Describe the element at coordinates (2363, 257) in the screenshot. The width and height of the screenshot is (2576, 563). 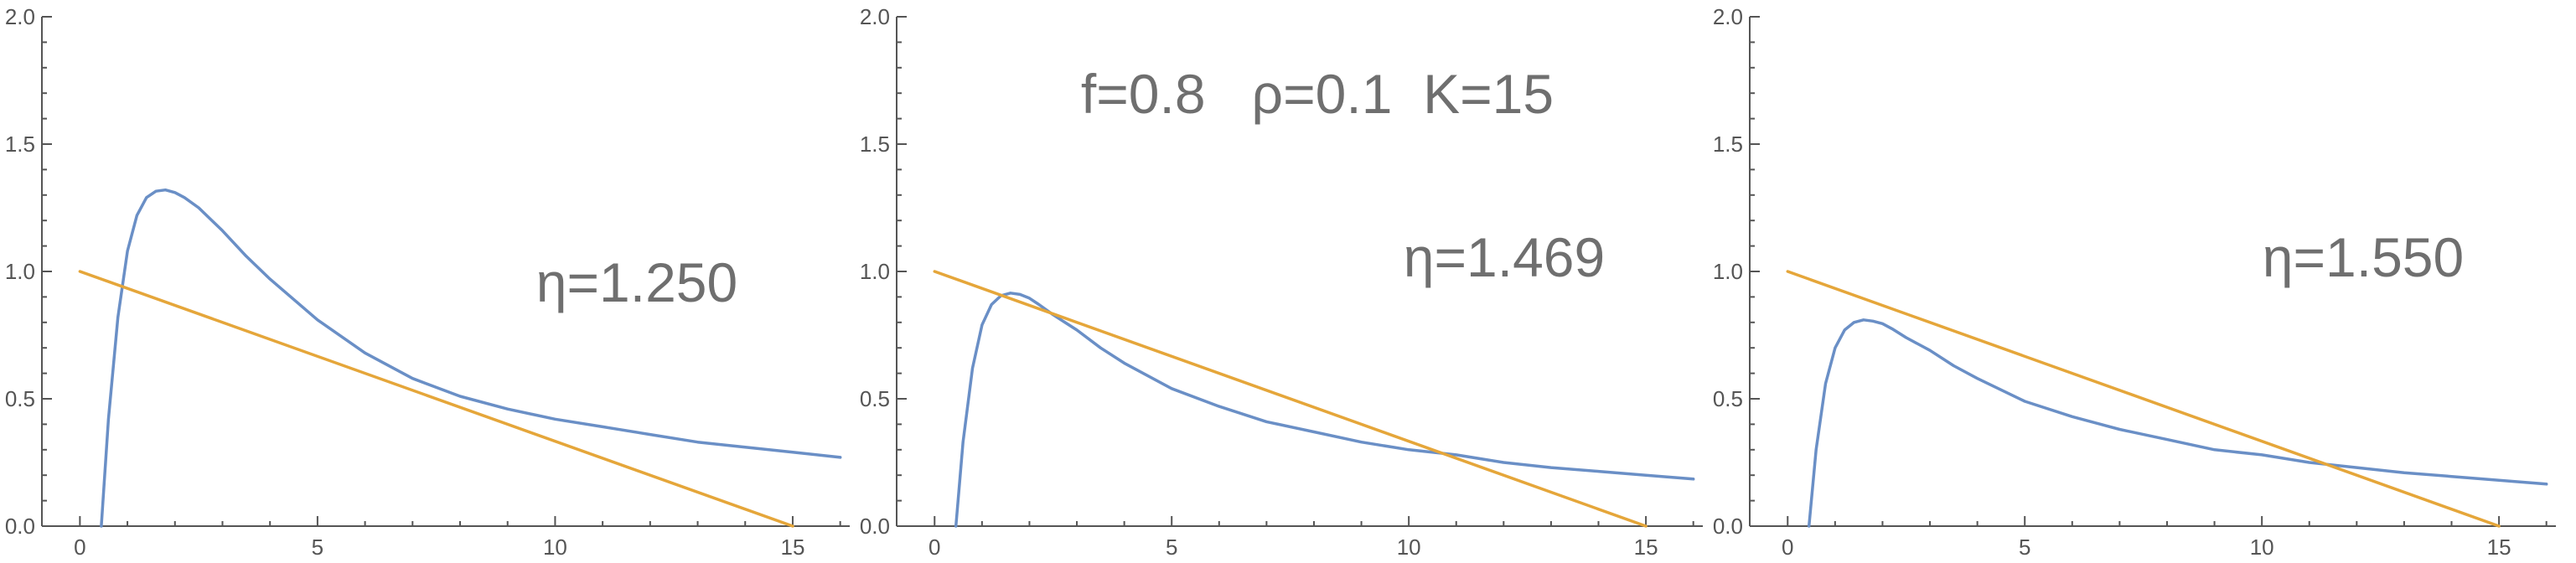
I see `annotation-text: η=1.550` at that location.